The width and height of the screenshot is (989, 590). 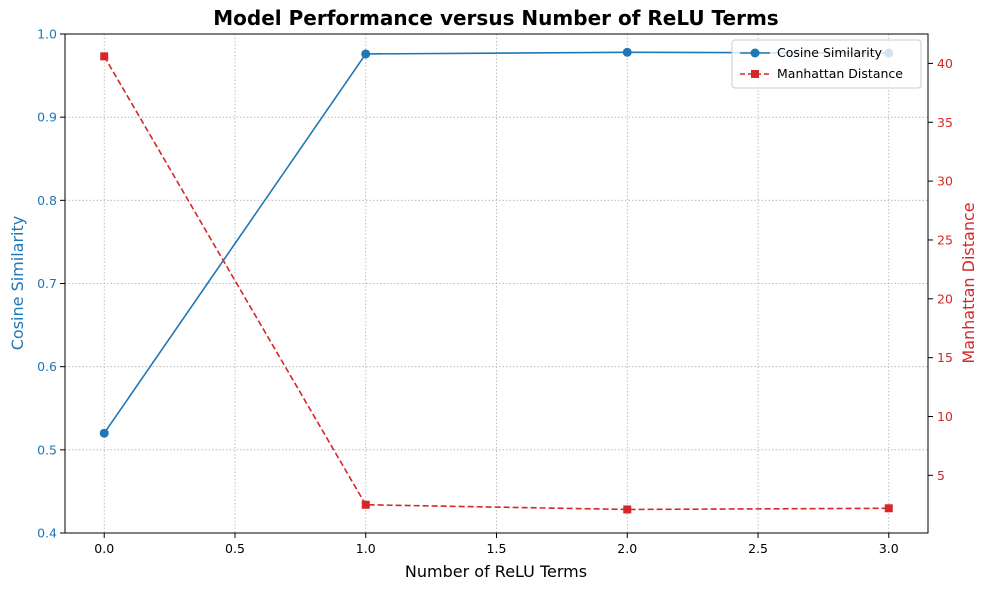 What do you see at coordinates (945, 357) in the screenshot?
I see `y-right-tick-label: 15` at bounding box center [945, 357].